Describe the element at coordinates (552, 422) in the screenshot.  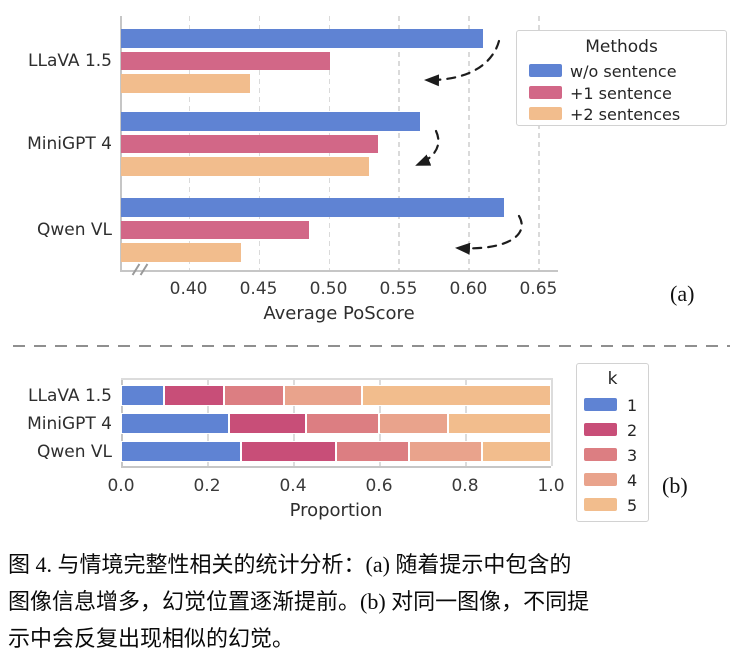
I see `gridline-b` at that location.